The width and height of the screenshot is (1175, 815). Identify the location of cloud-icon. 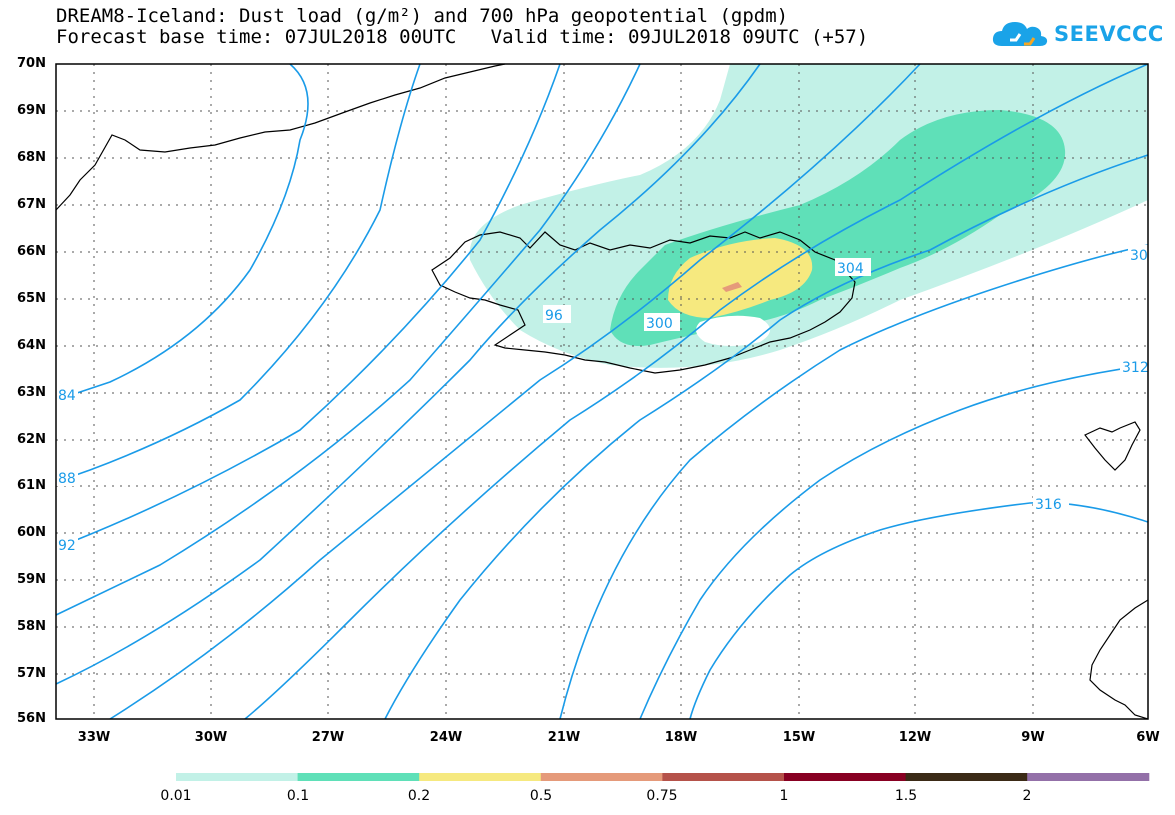
(1020, 34).